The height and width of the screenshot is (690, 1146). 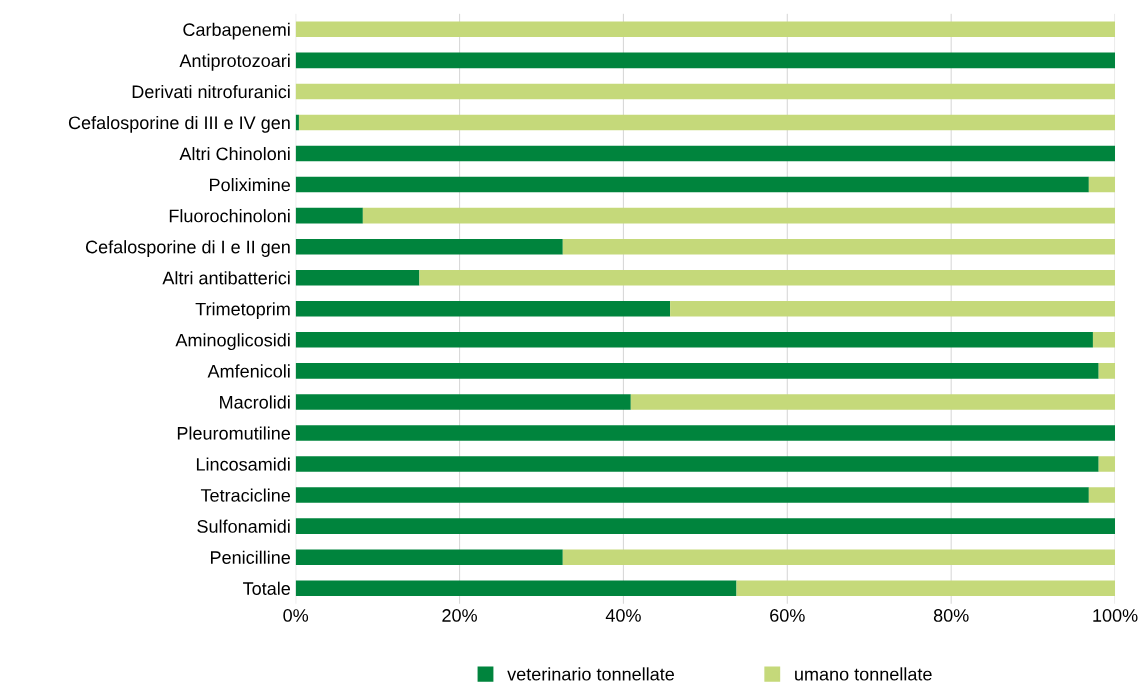 What do you see at coordinates (234, 62) in the screenshot?
I see `y-tick-label: Antiprotozoari` at bounding box center [234, 62].